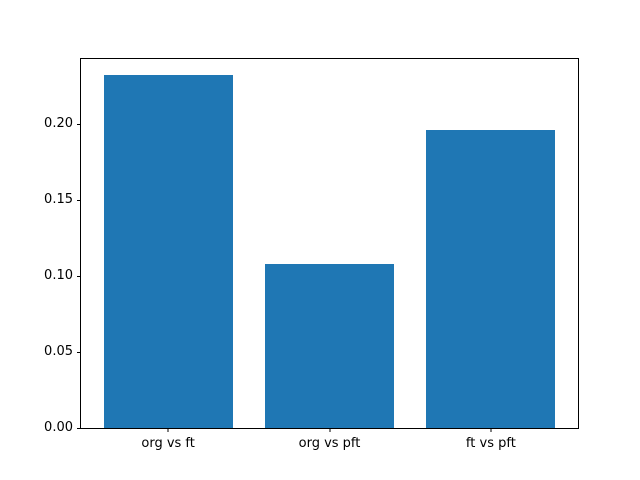  Describe the element at coordinates (168, 443) in the screenshot. I see `x-tick-label: org vs ft` at that location.